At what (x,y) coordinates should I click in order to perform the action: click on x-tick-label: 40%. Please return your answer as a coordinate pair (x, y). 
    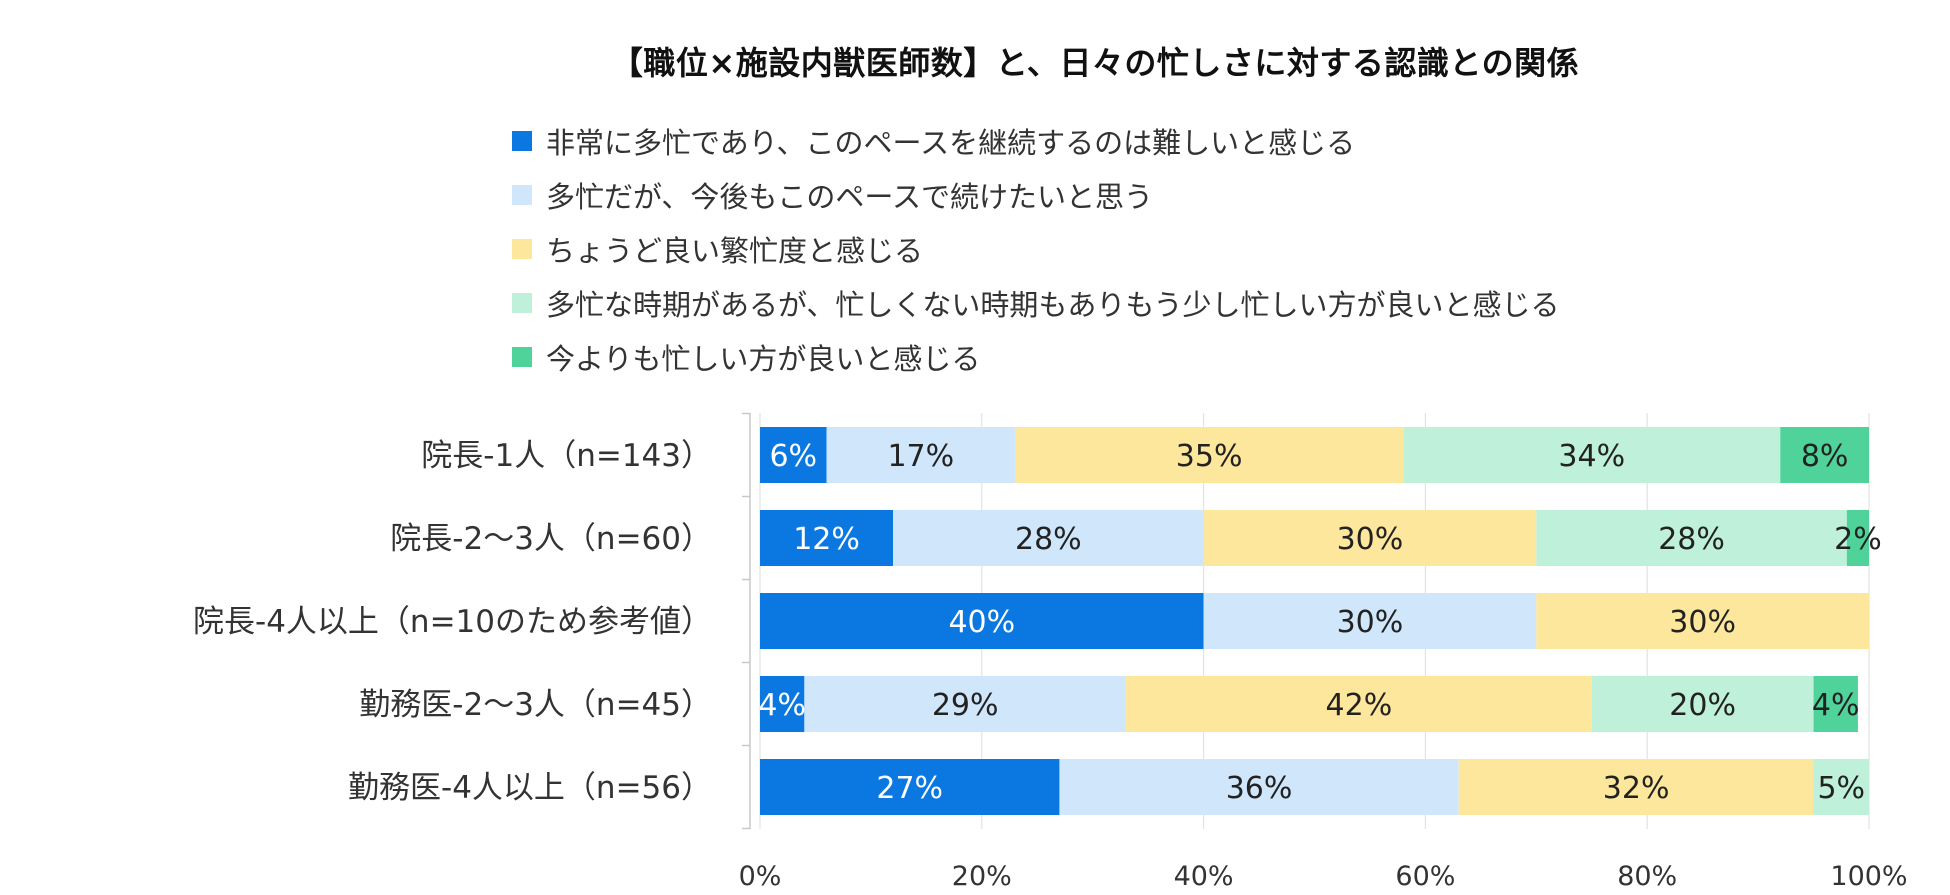
    Looking at the image, I should click on (1204, 876).